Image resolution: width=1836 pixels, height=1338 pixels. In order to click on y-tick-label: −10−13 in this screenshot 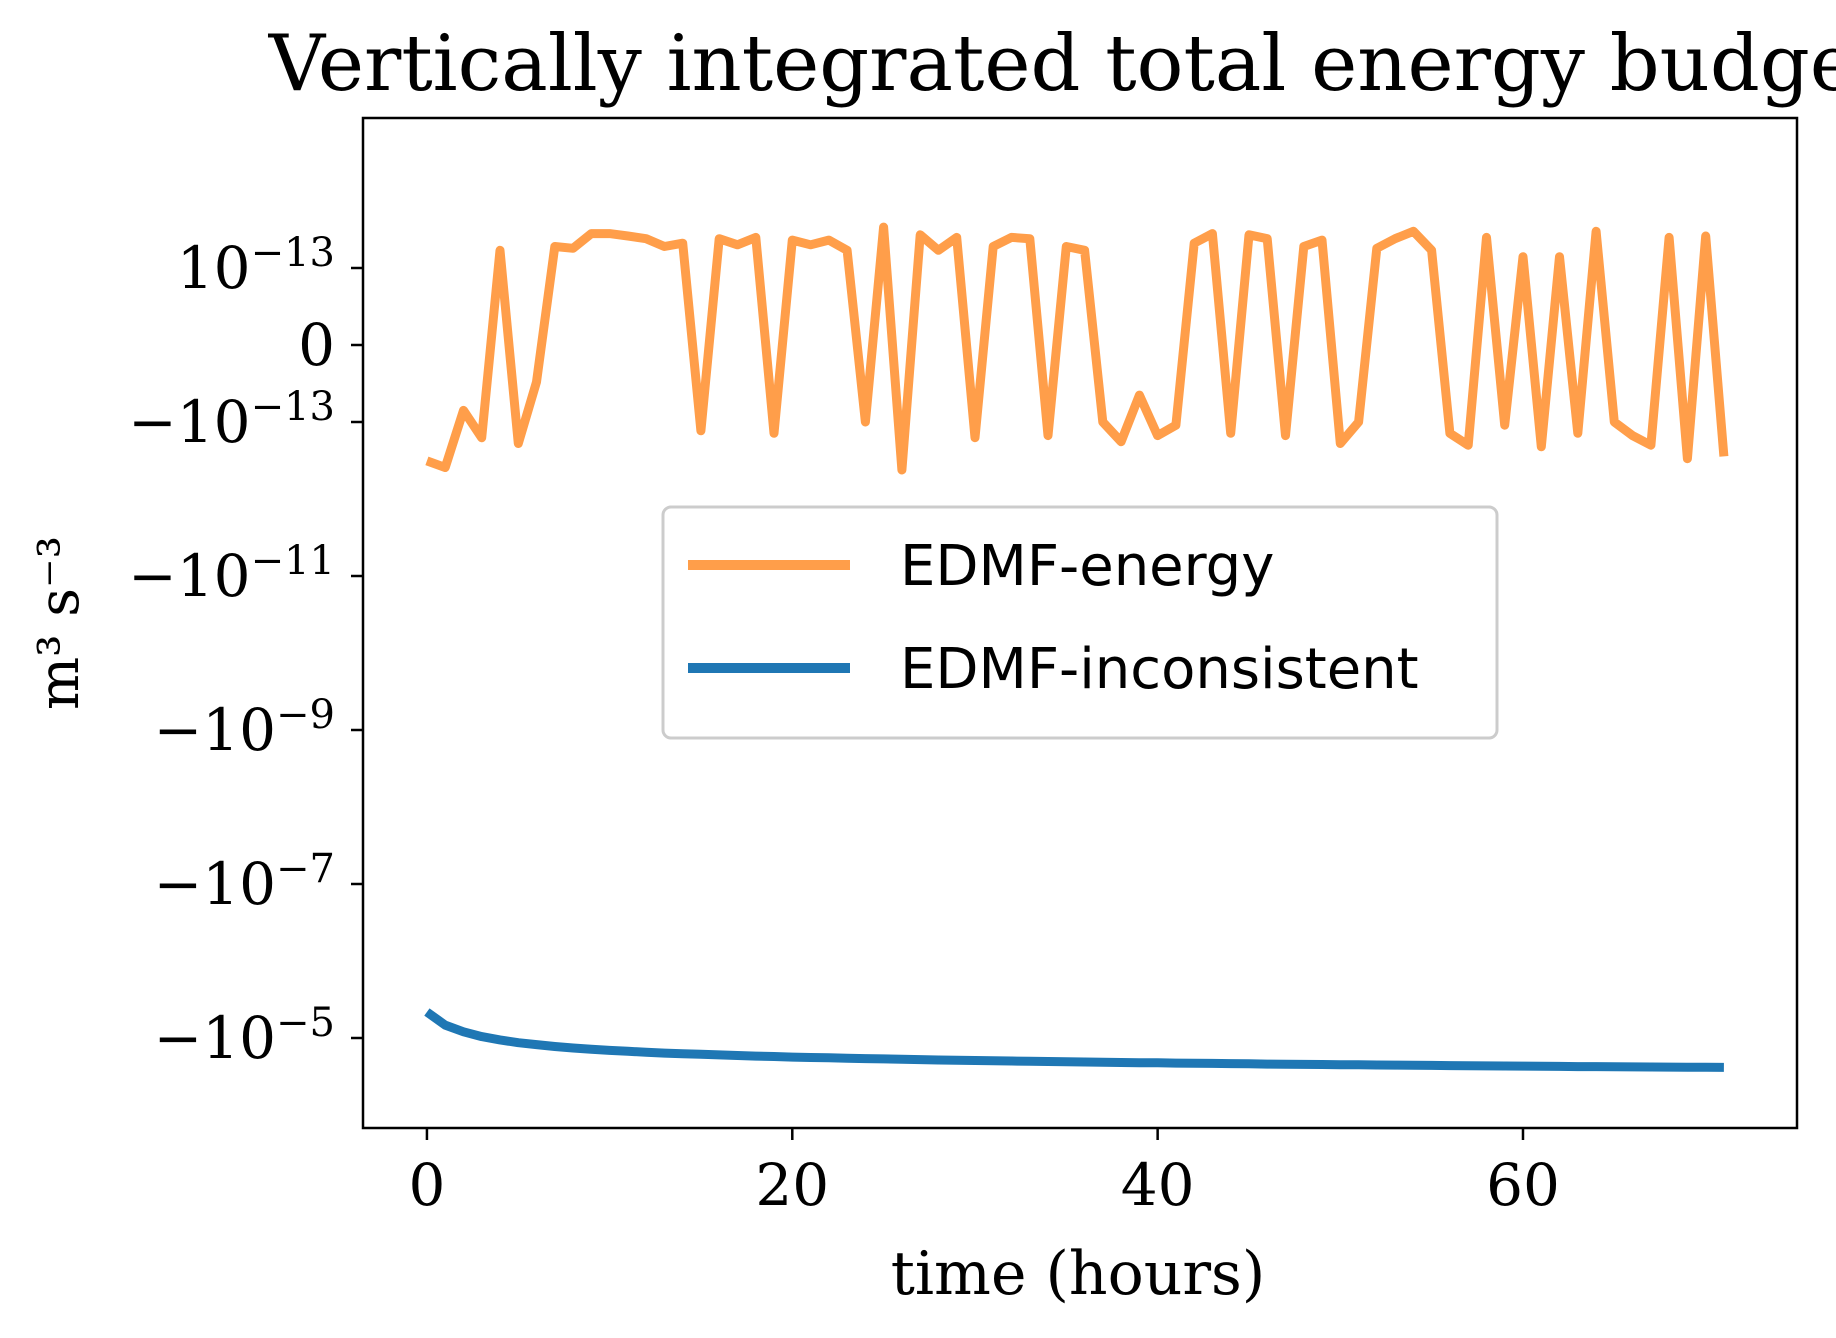, I will do `click(231, 420)`.